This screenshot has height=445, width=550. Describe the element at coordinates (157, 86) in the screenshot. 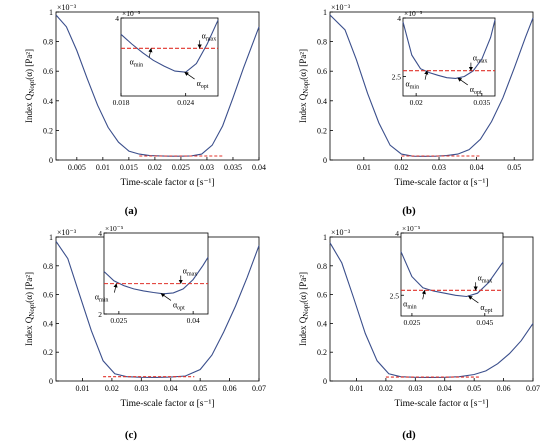

I see `plot-frame` at that location.